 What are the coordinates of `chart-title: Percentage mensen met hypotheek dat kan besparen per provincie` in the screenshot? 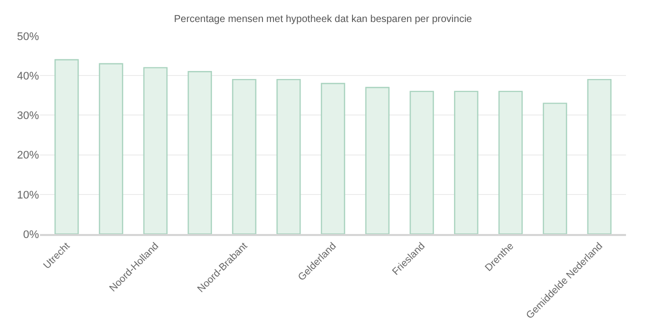 It's located at (323, 19).